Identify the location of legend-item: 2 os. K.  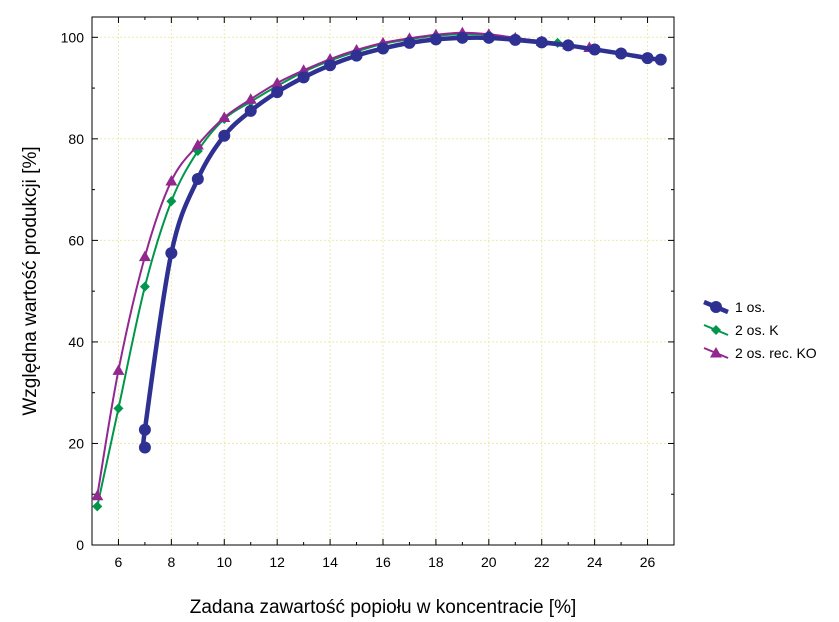
(741, 330).